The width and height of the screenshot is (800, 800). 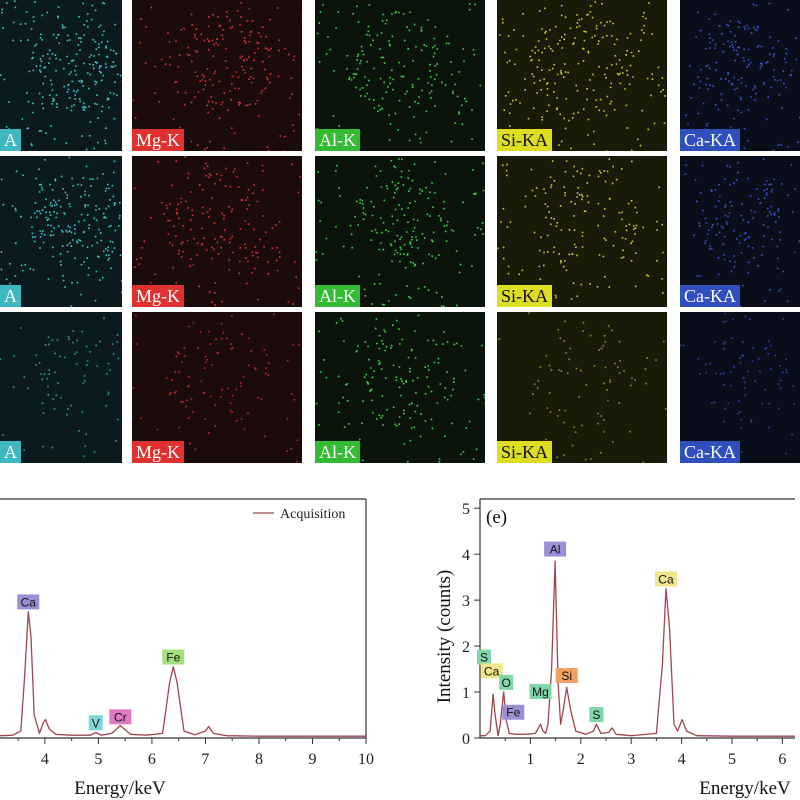 What do you see at coordinates (366, 759) in the screenshot?
I see `x-tick-label: 10` at bounding box center [366, 759].